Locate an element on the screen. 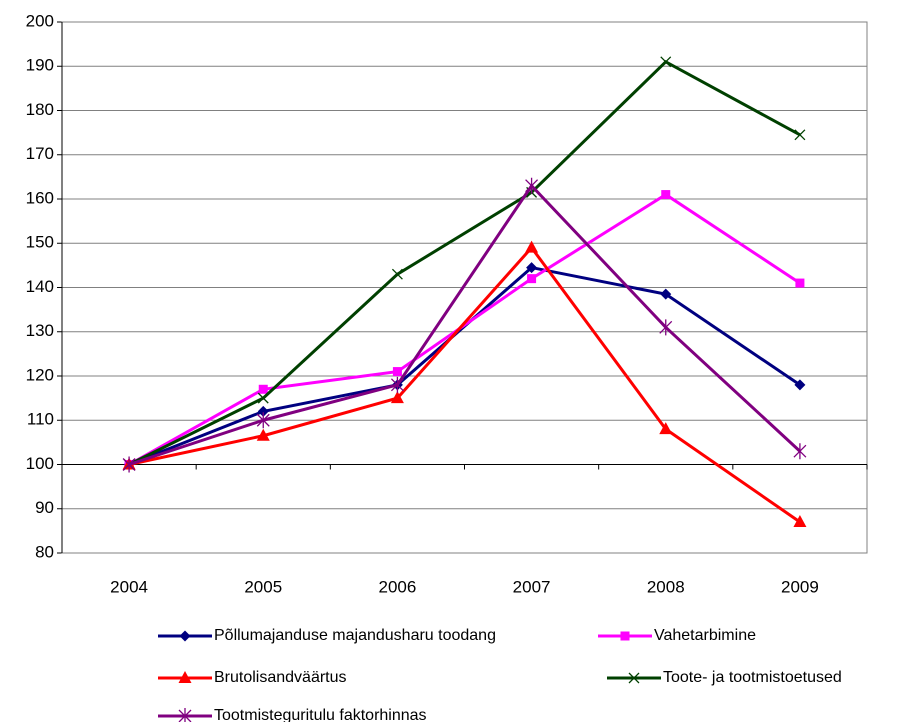 The height and width of the screenshot is (722, 910). y-tick-label: 90 is located at coordinates (44, 507).